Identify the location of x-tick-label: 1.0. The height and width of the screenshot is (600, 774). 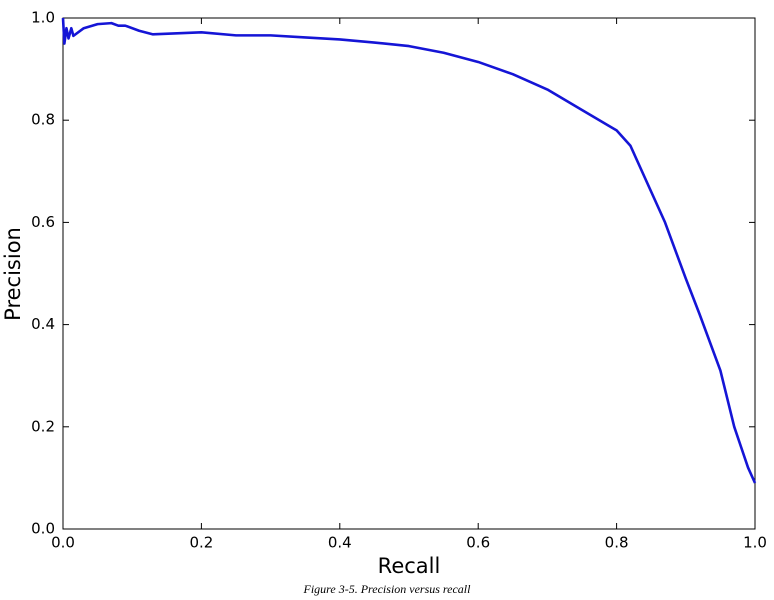
(755, 543).